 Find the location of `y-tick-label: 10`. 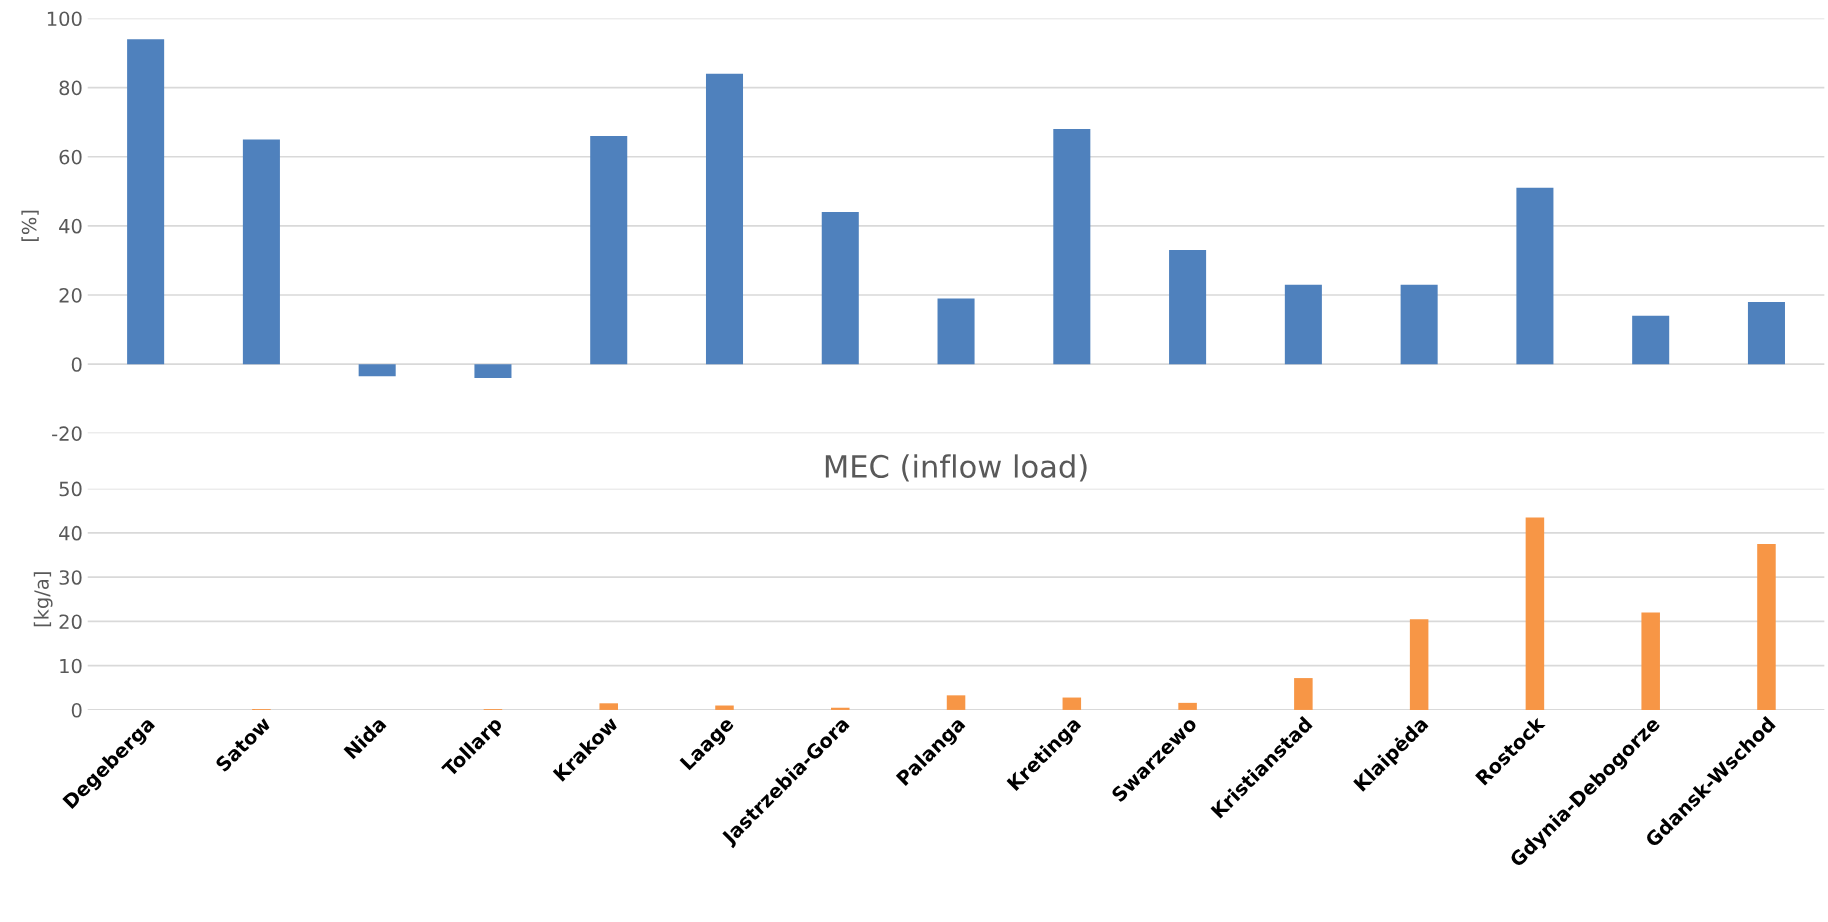

y-tick-label: 10 is located at coordinates (71, 666).